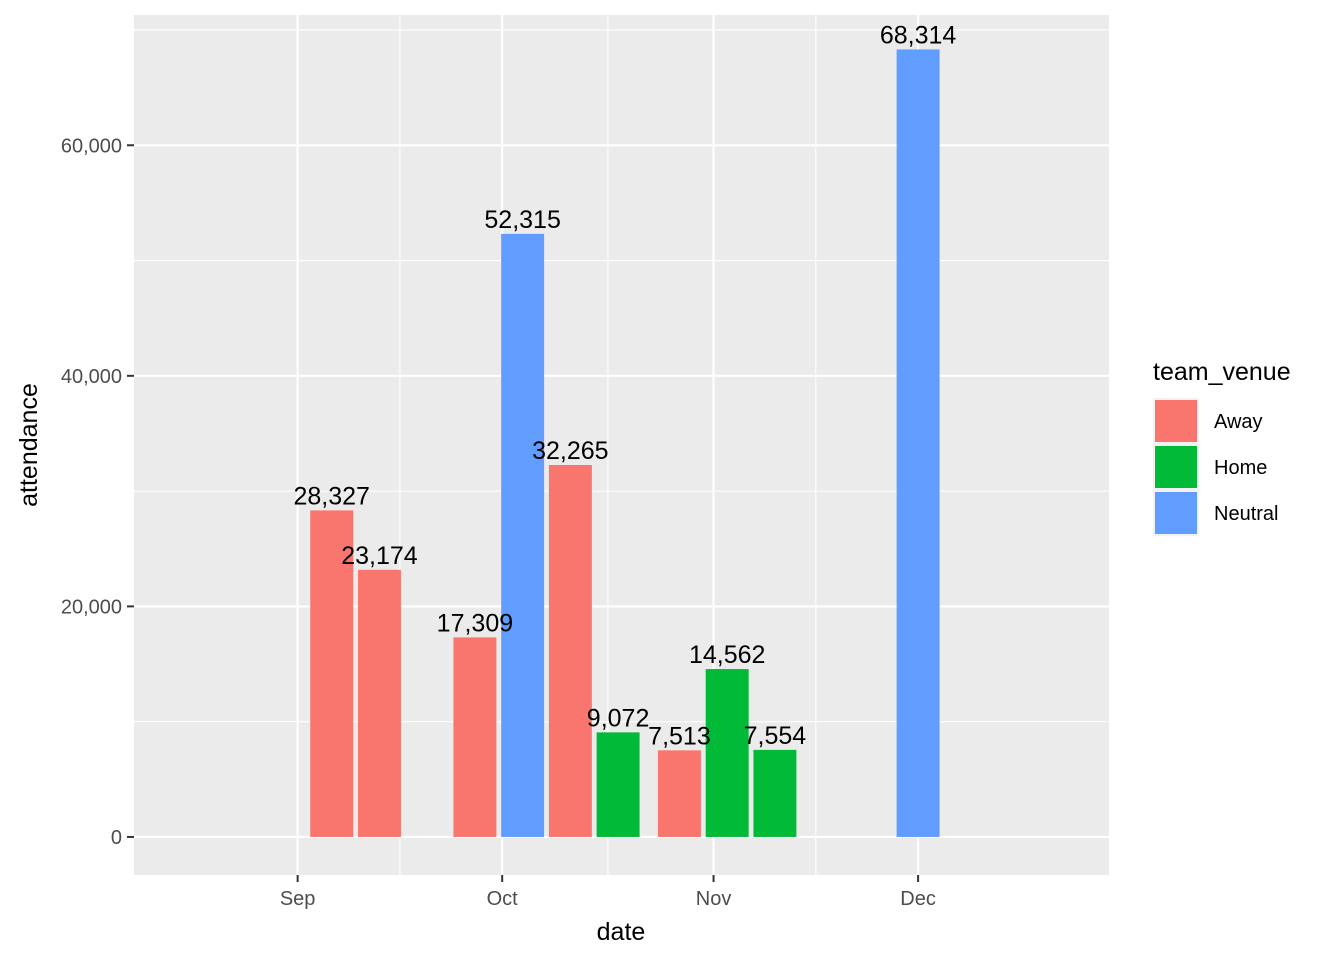 The image size is (1344, 965). I want to click on legend-keys: Away Home Neutral, so click(1215, 467).